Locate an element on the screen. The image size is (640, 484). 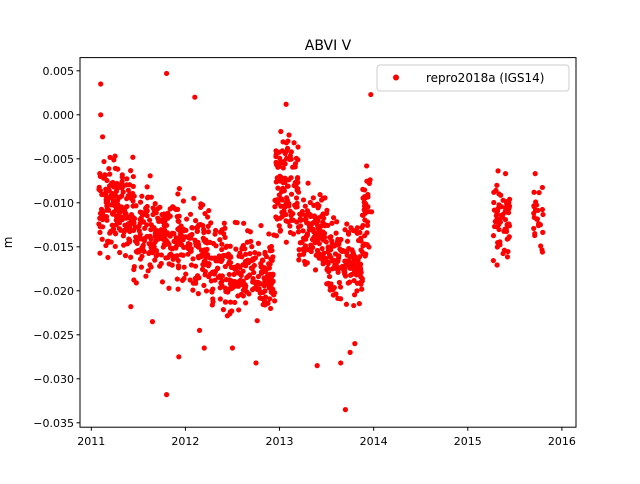
x-tick-label: 2013 is located at coordinates (280, 441).